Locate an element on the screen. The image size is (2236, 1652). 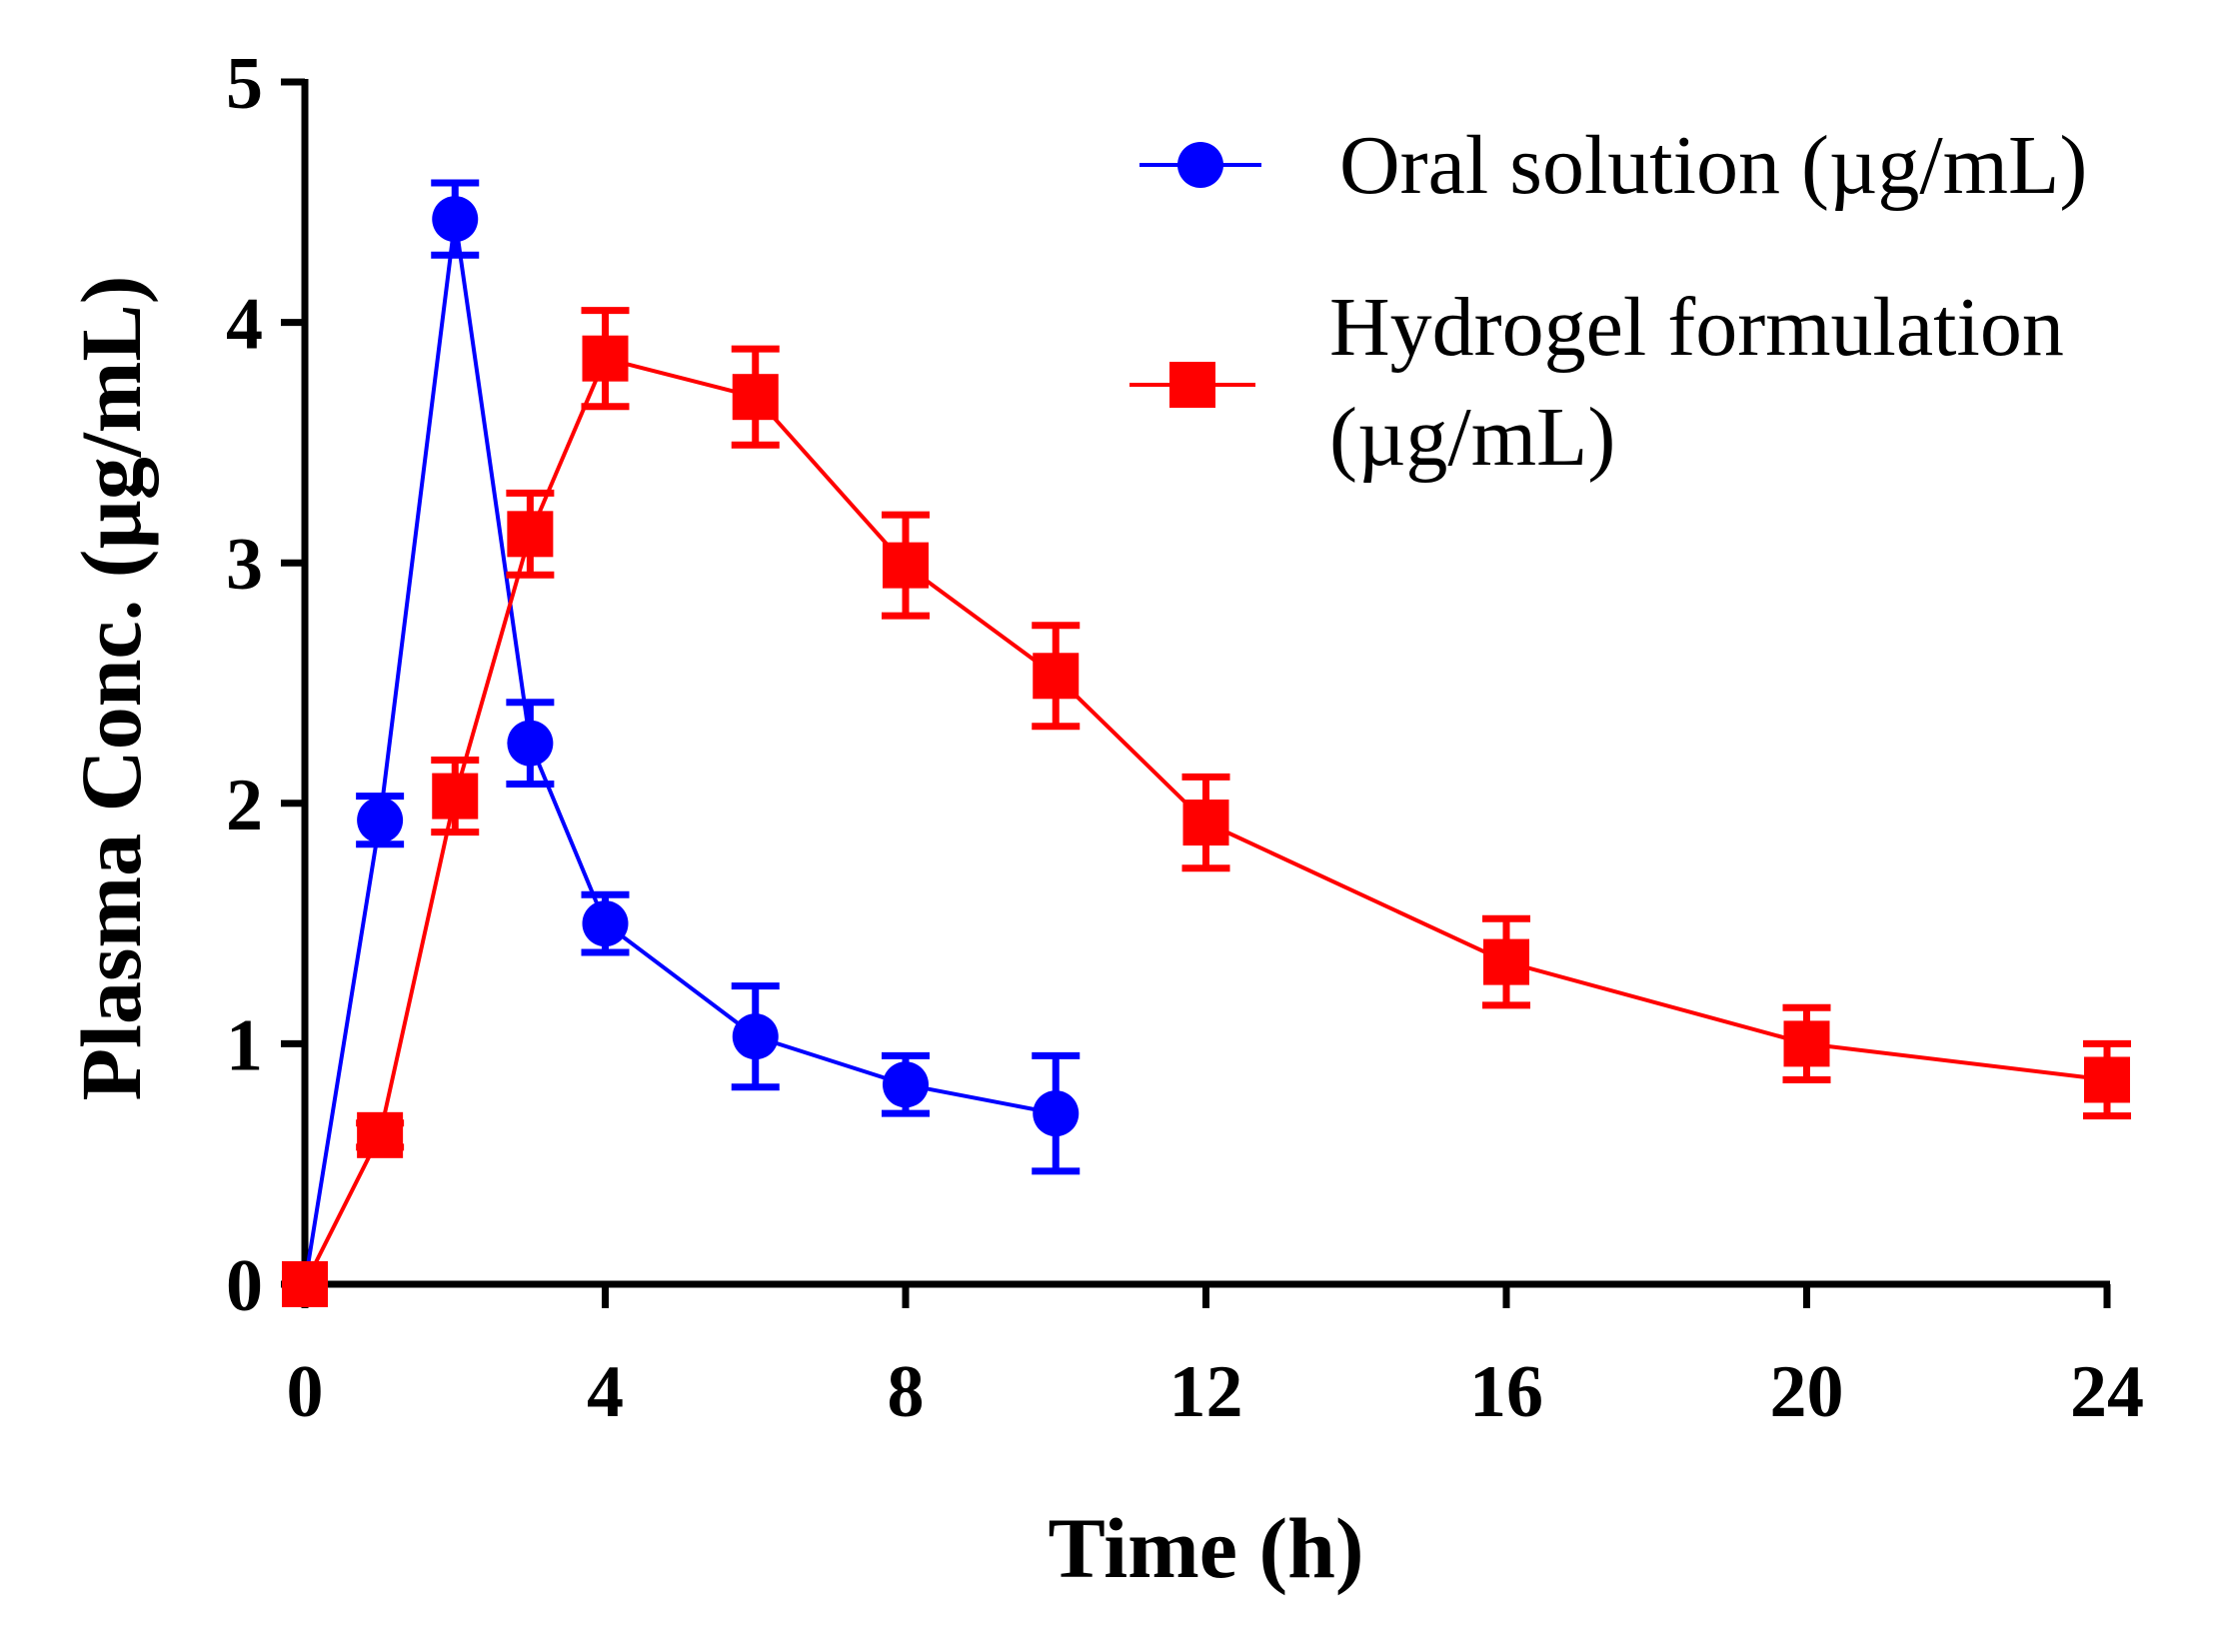
y-tick-label: 0 is located at coordinates (244, 1286).